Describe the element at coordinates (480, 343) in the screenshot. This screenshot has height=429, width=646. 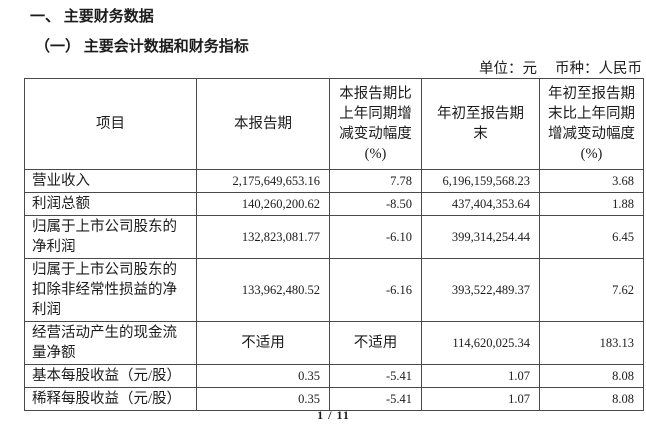
I see `value-cell: 114,620,025.34` at that location.